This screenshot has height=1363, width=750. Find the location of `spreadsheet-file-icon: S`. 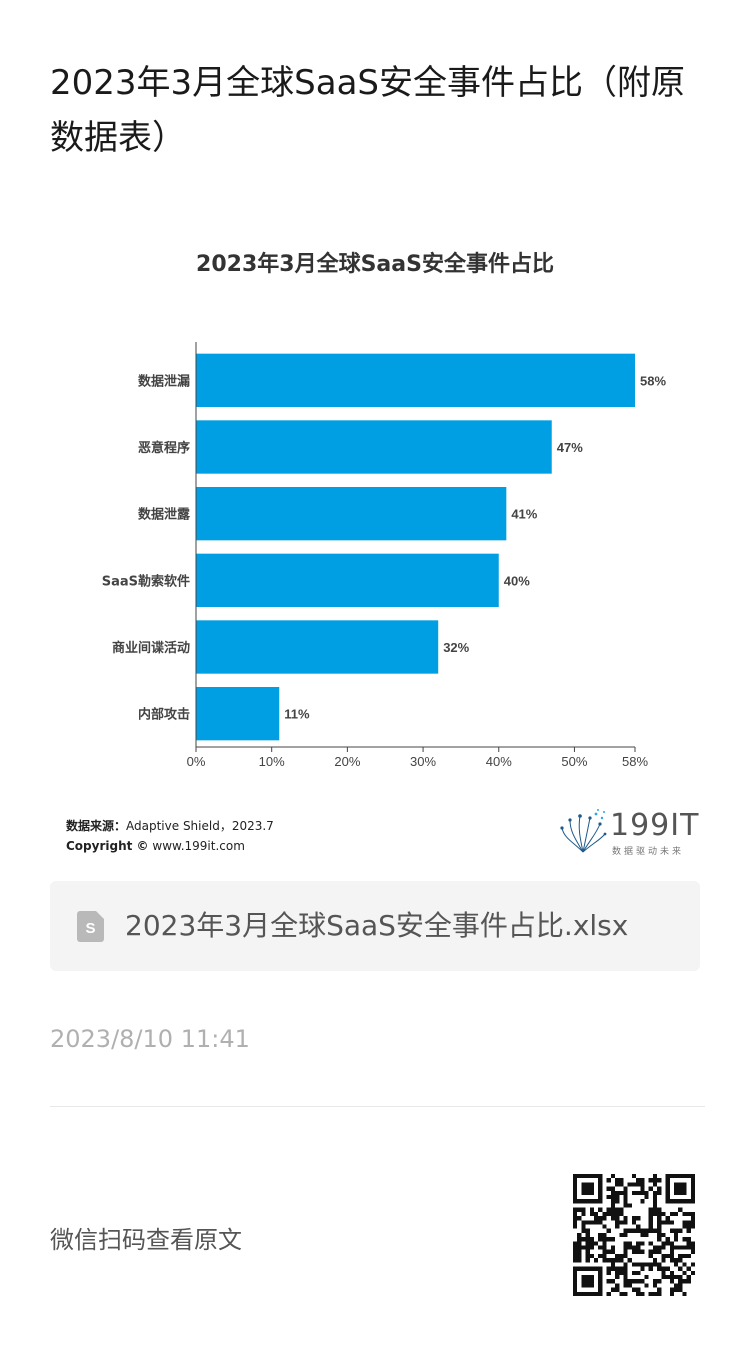

spreadsheet-file-icon: S is located at coordinates (90, 926).